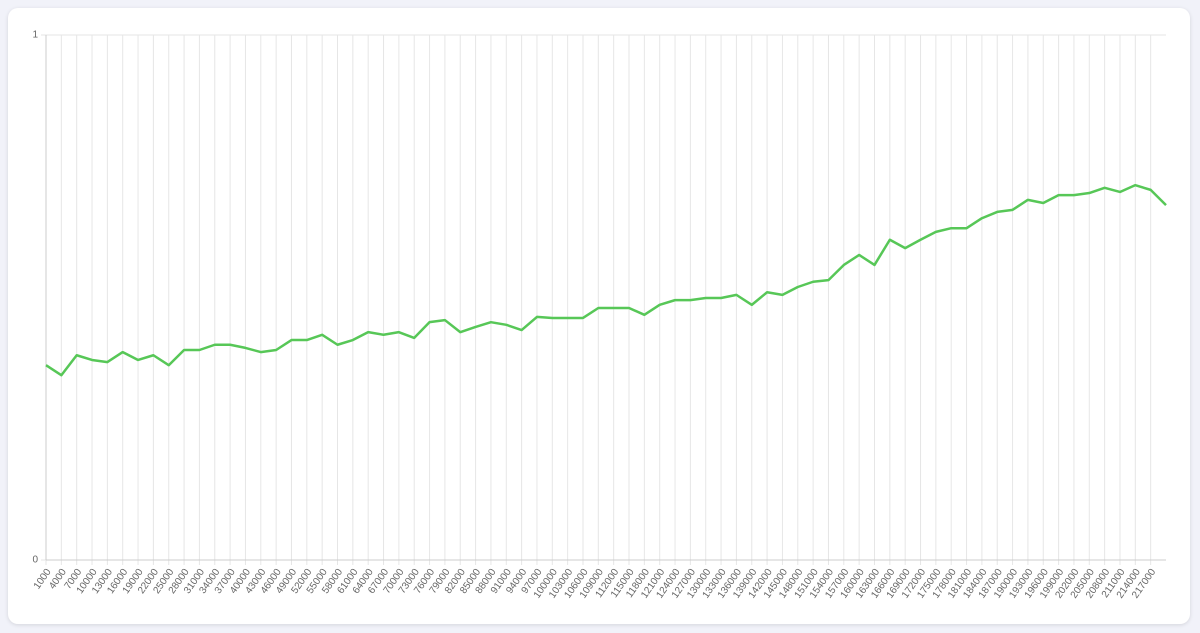 This screenshot has height=633, width=1200. Describe the element at coordinates (35, 560) in the screenshot. I see `y-tick-label: 0` at that location.